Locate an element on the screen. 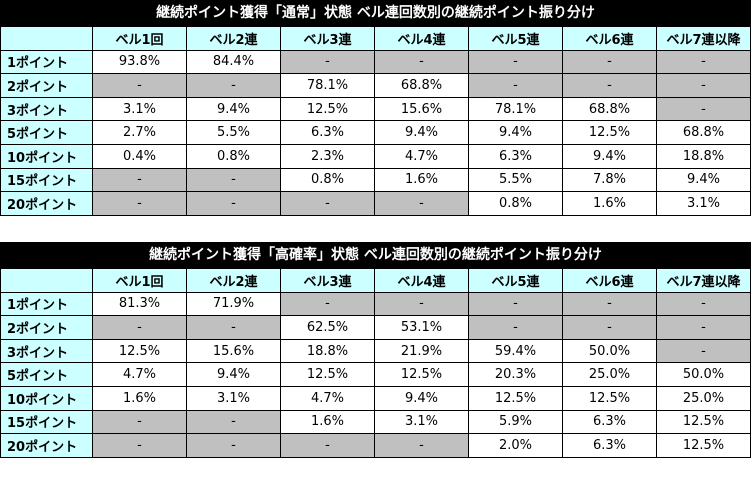 The height and width of the screenshot is (478, 751). table-row: 15ポイント - -0.8% 1.6% 5.5% 7.8% 9.4% is located at coordinates (375, 180).